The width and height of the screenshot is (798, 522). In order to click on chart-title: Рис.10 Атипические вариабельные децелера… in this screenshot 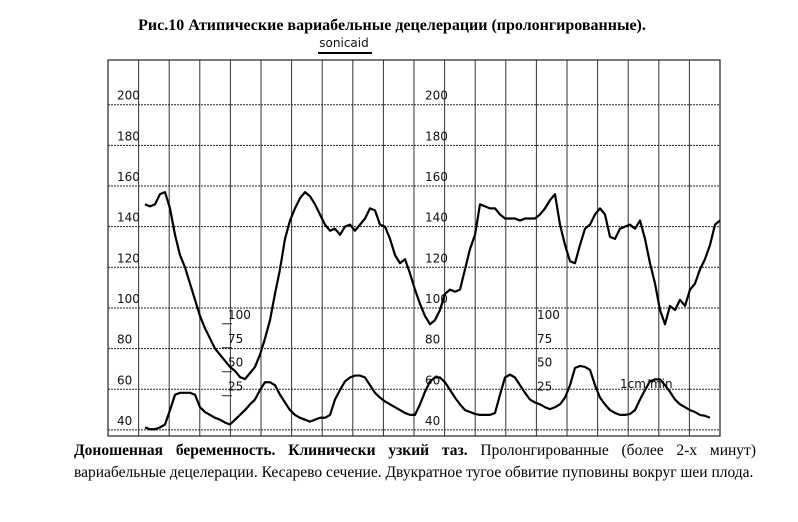, I will do `click(392, 25)`.